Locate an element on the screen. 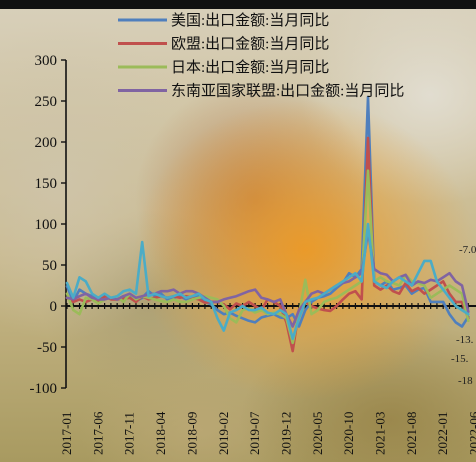 This screenshot has width=476, height=462. y-tick-label: 100 is located at coordinates (46, 225).